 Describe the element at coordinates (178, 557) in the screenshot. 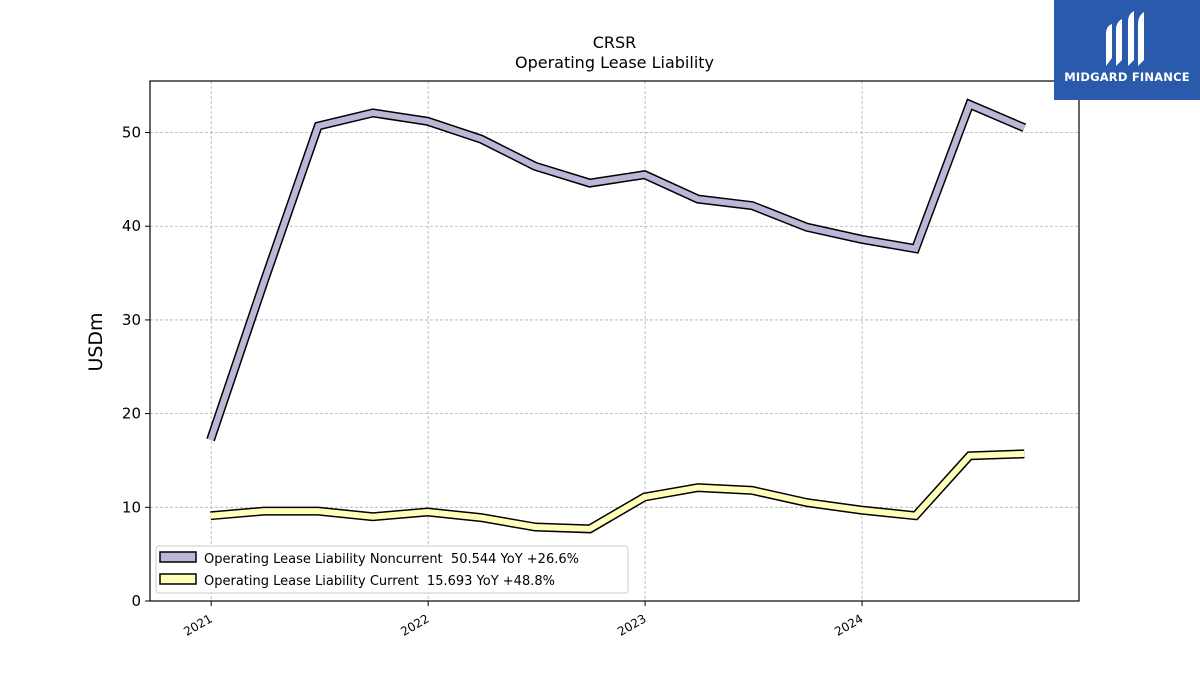

I see `legend-swatch-noncurrent` at that location.